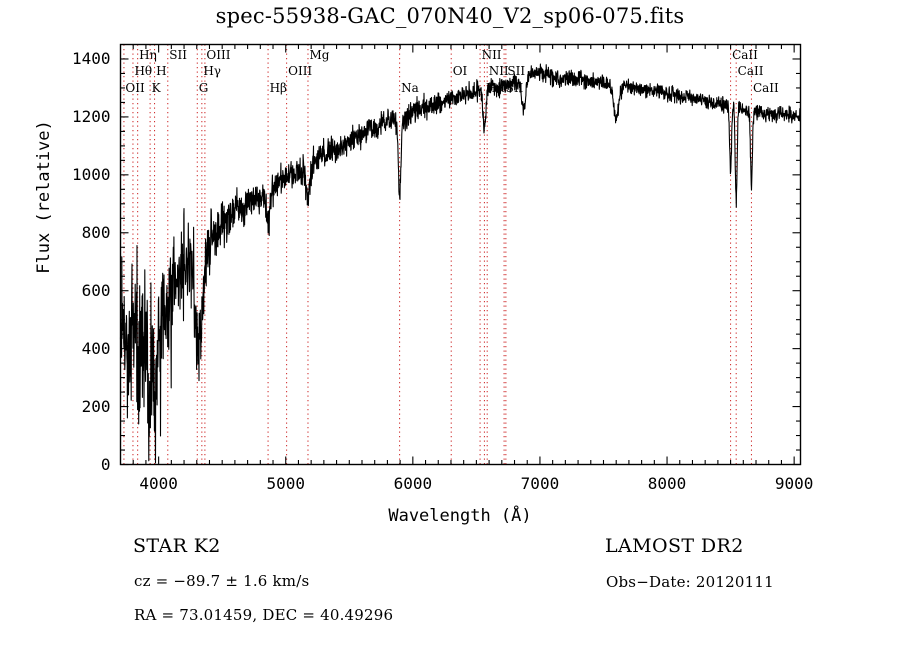  Describe the element at coordinates (148, 55) in the screenshot. I see `spectral-line-label: Hη` at that location.